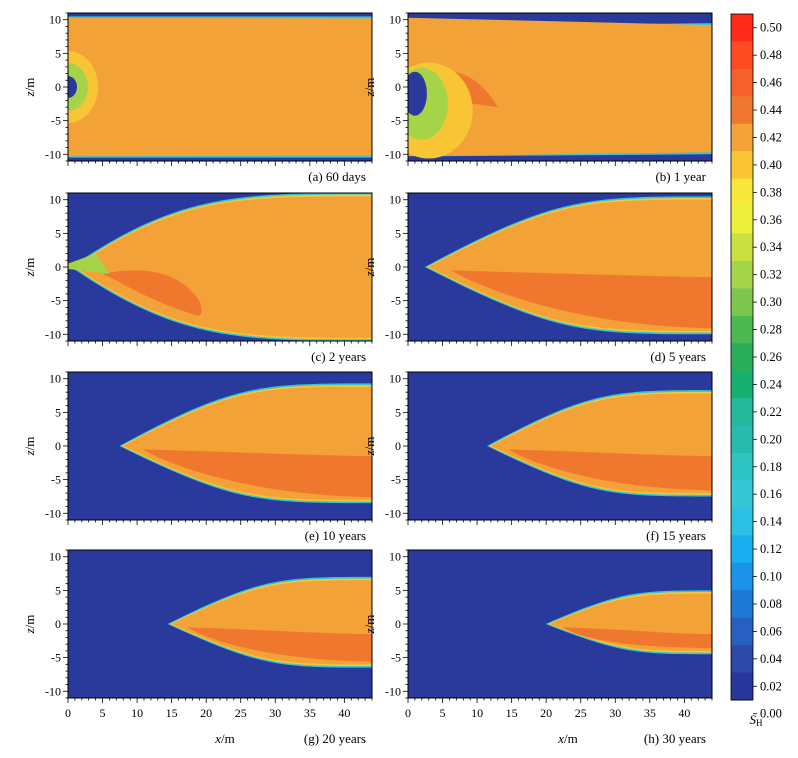 This screenshot has height=758, width=798. What do you see at coordinates (678, 356) in the screenshot?
I see `panel-caption: (d) 5 years` at bounding box center [678, 356].